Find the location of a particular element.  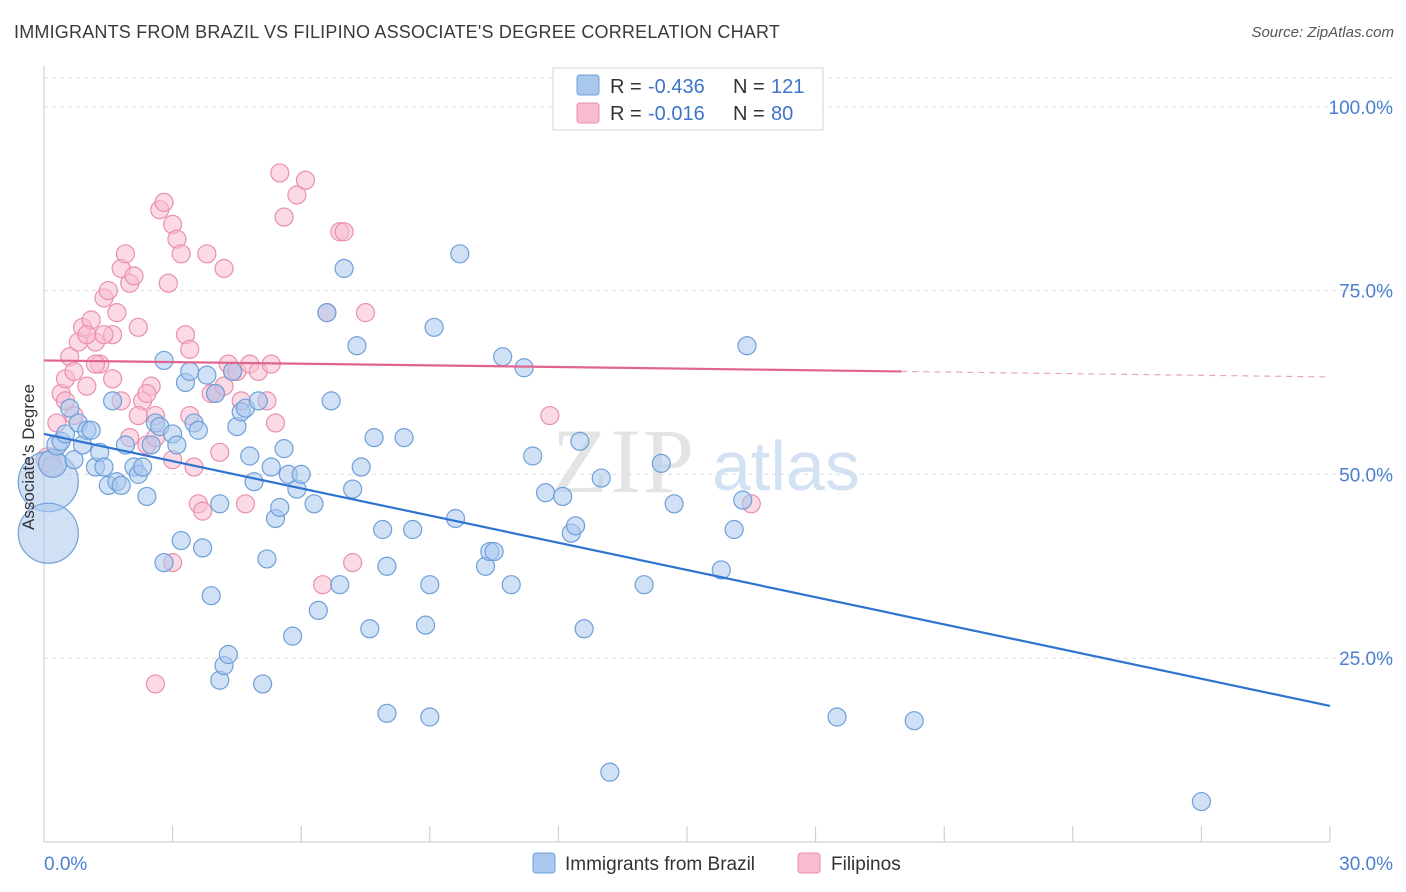

bottom-legend: Immigrants from Brazil Filipinos is located at coordinates (716, 863).